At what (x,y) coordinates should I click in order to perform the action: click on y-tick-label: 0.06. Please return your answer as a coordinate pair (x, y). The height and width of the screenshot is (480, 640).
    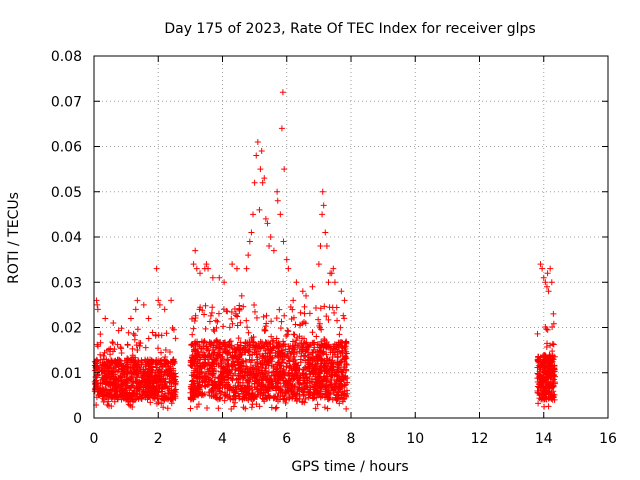
    Looking at the image, I should click on (66, 148).